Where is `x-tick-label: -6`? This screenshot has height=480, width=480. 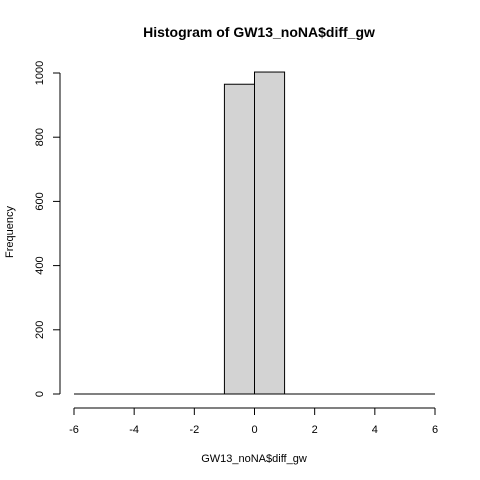 x-tick-label: -6 is located at coordinates (74, 430).